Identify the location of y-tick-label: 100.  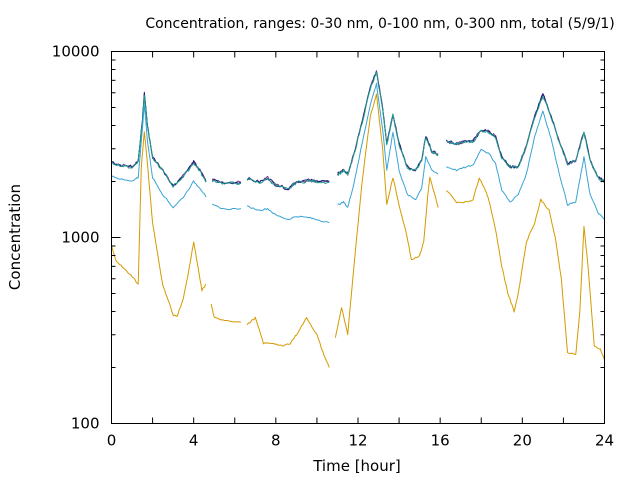
(85, 424).